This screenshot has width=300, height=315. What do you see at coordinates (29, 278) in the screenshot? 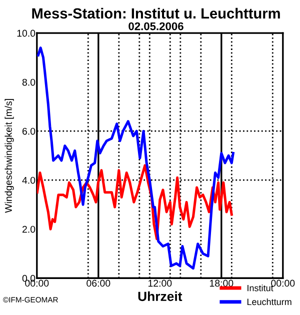
I see `y-tick-label: 0.0` at bounding box center [29, 278].